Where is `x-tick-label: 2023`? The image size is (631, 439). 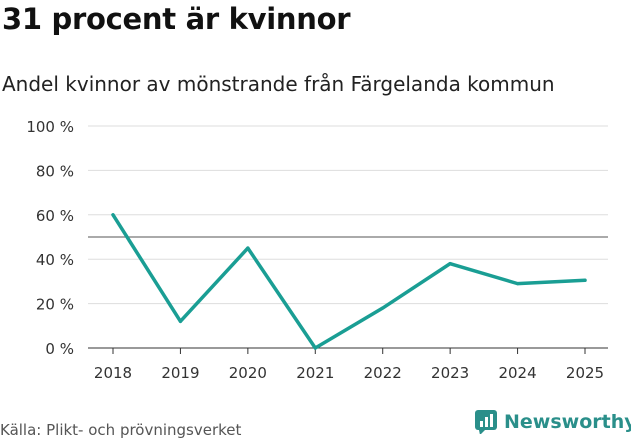
x-tick-label: 2023 is located at coordinates (450, 373).